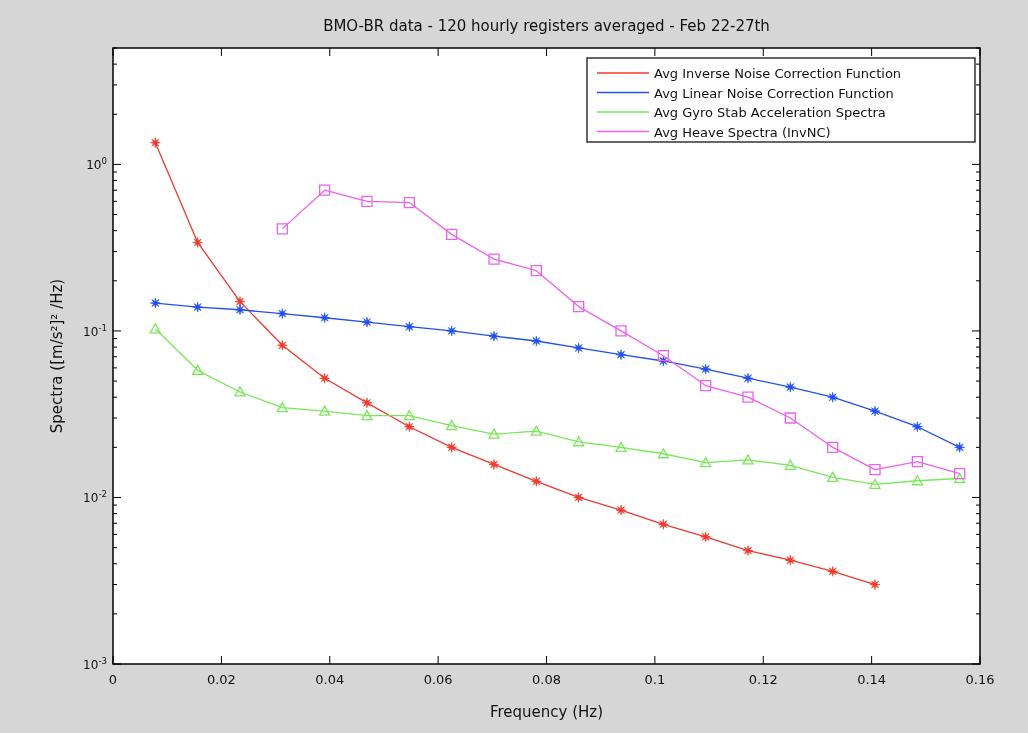  I want to click on legend-label: Avg Linear Noise Correction Function, so click(774, 93).